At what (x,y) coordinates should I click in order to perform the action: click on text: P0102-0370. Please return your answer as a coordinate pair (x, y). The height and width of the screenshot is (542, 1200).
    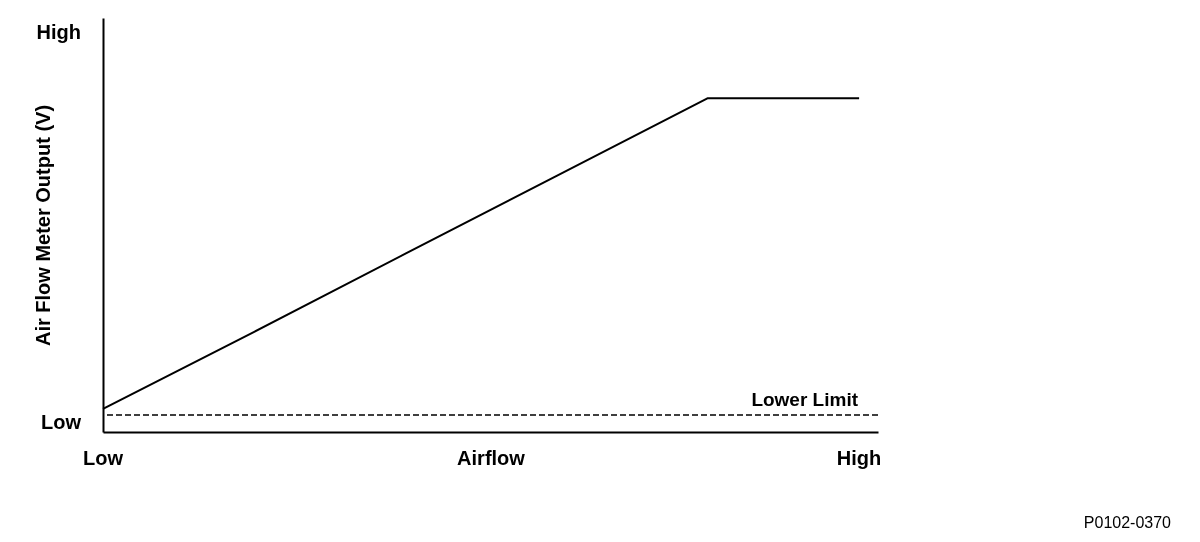
    Looking at the image, I should click on (1127, 522).